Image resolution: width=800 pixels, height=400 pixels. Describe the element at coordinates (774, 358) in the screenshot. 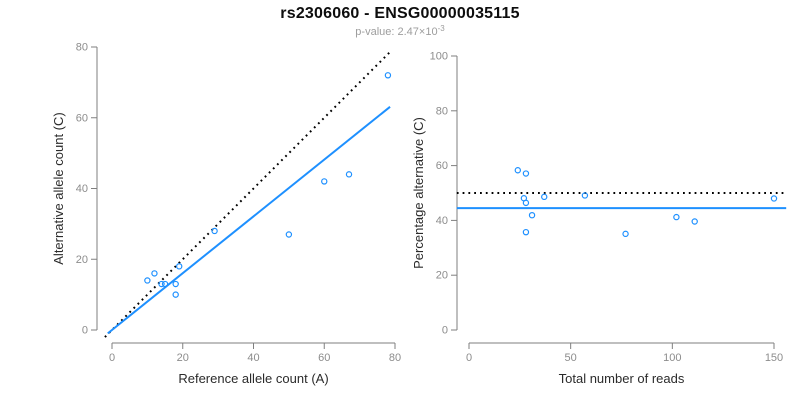

I see `x-tick-label: 150` at that location.